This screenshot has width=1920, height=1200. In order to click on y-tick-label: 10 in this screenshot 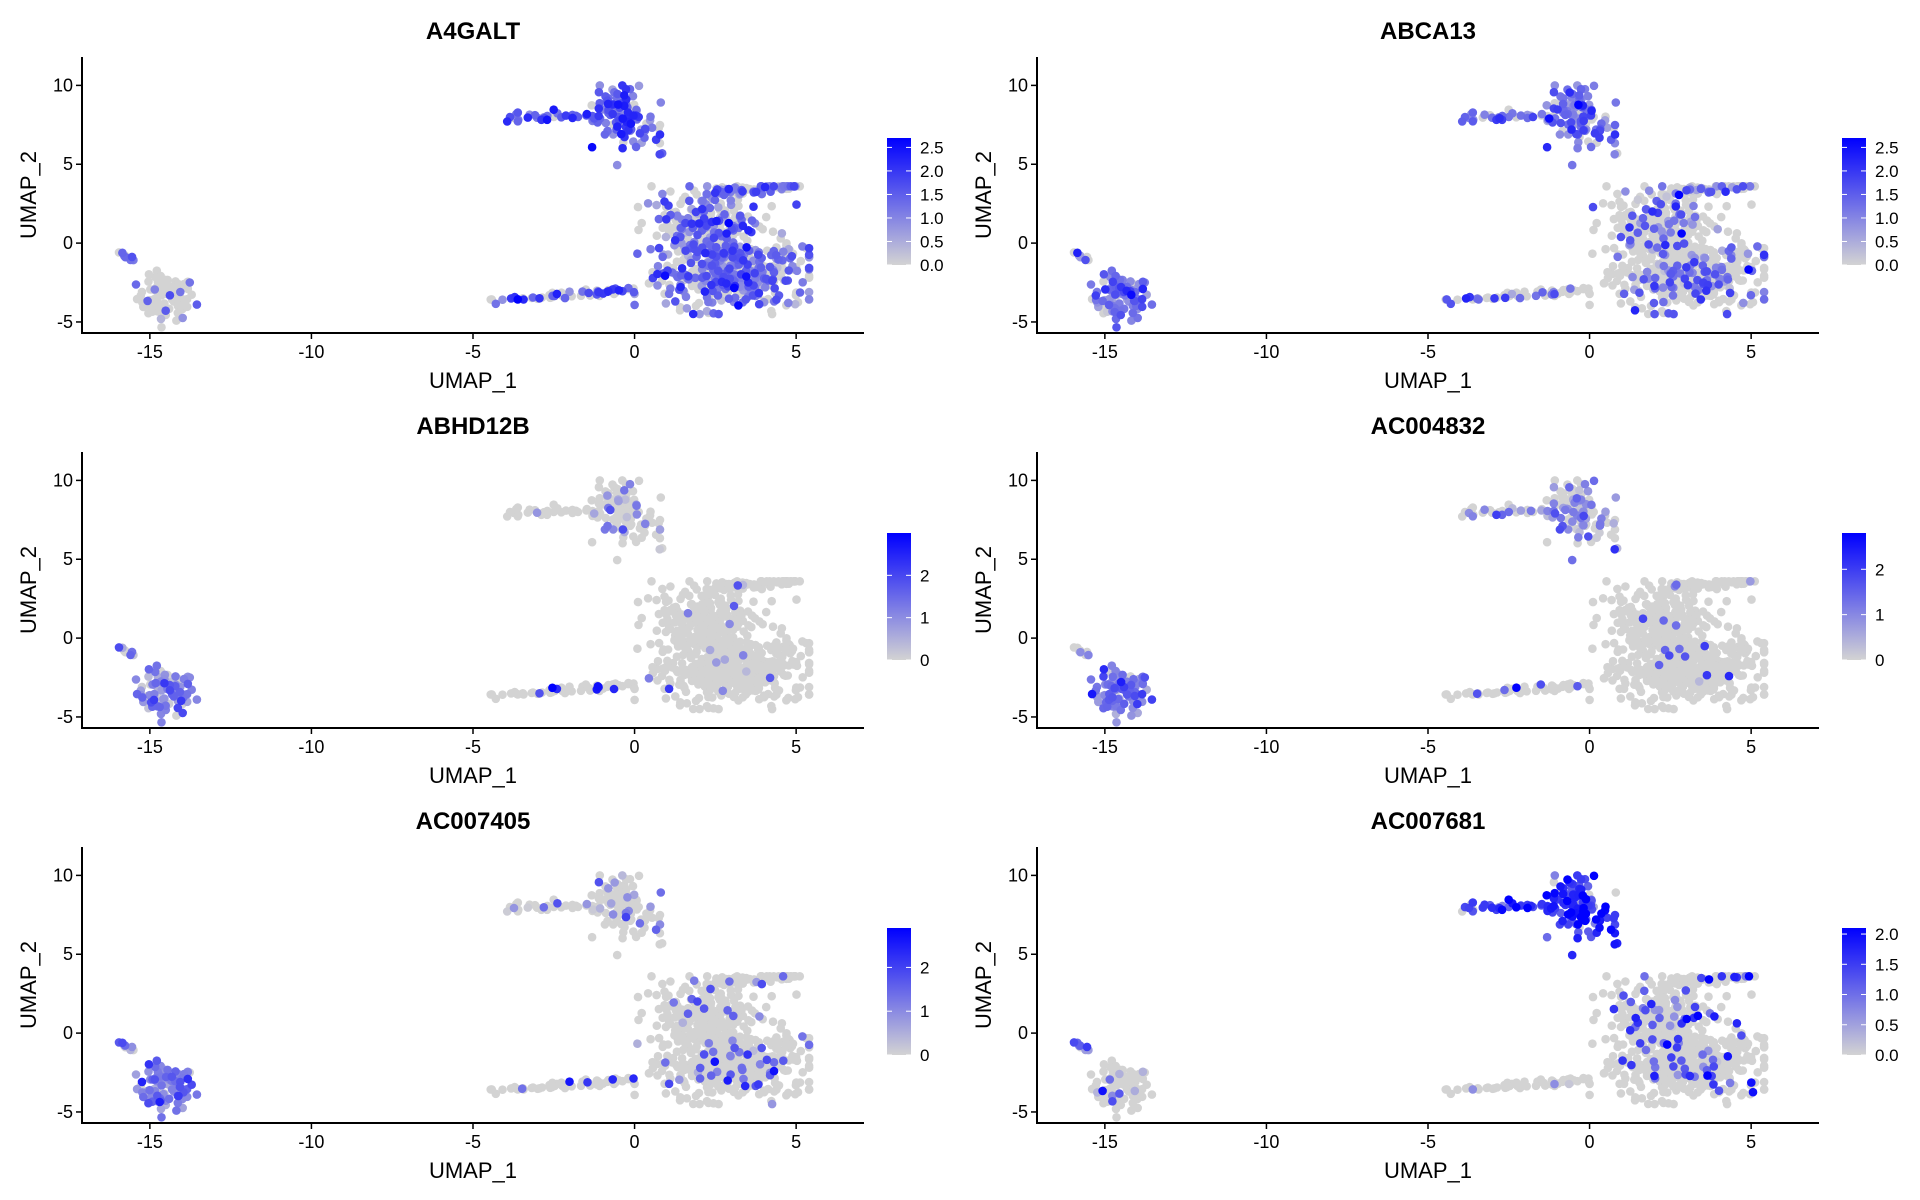, I will do `click(63, 85)`.